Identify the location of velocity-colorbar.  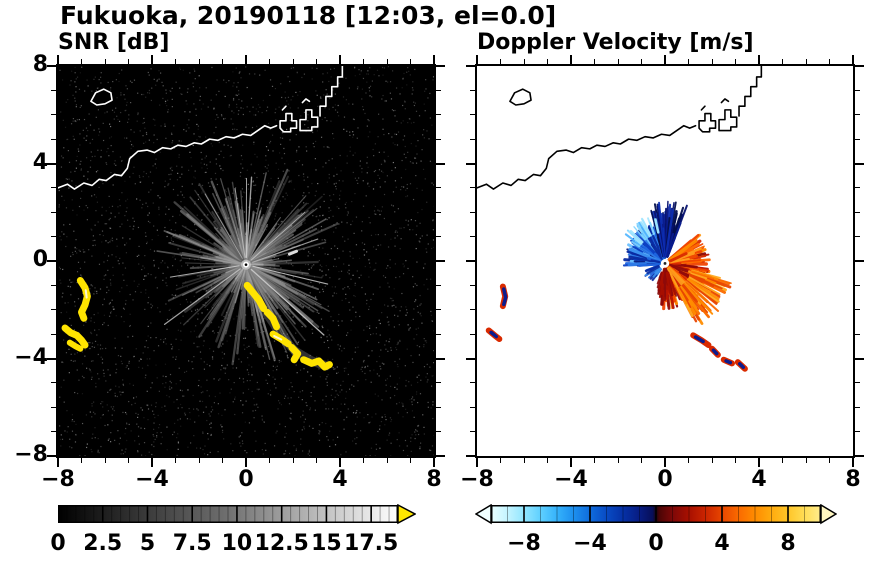
(656, 515).